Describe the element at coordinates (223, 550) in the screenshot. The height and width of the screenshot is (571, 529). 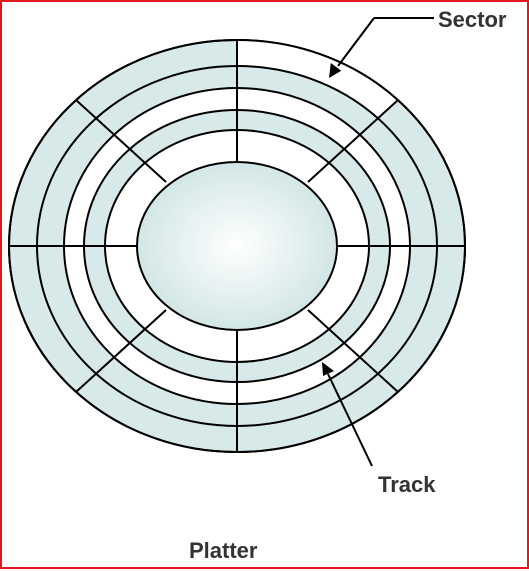
I see `platter-title: Platter` at that location.